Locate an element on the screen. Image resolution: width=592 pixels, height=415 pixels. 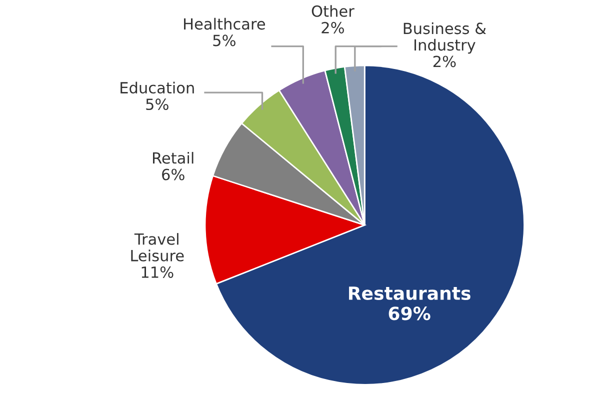
slice-label: Retail is located at coordinates (173, 158).